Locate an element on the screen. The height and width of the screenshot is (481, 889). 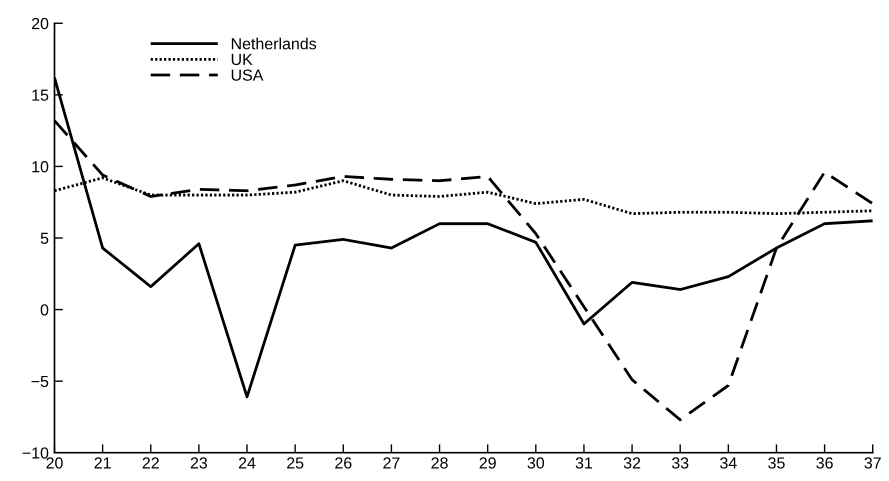
y-tick-label: 0 is located at coordinates (44, 310).